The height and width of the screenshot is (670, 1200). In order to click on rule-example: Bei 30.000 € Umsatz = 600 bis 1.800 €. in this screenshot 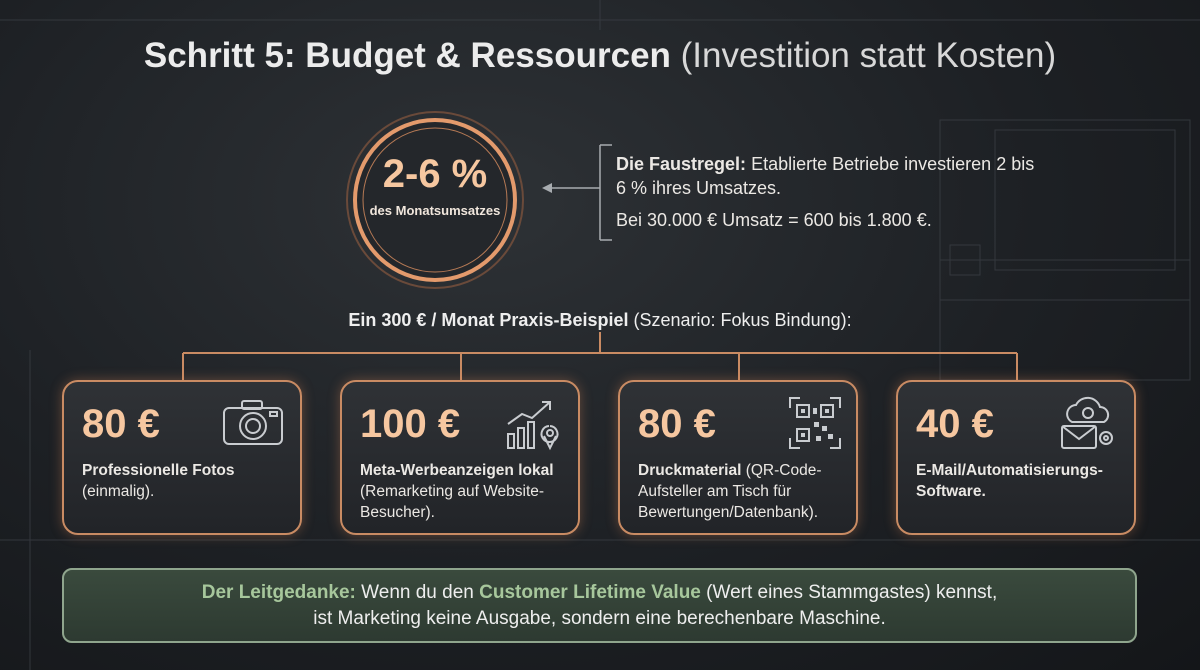, I will do `click(774, 220)`.